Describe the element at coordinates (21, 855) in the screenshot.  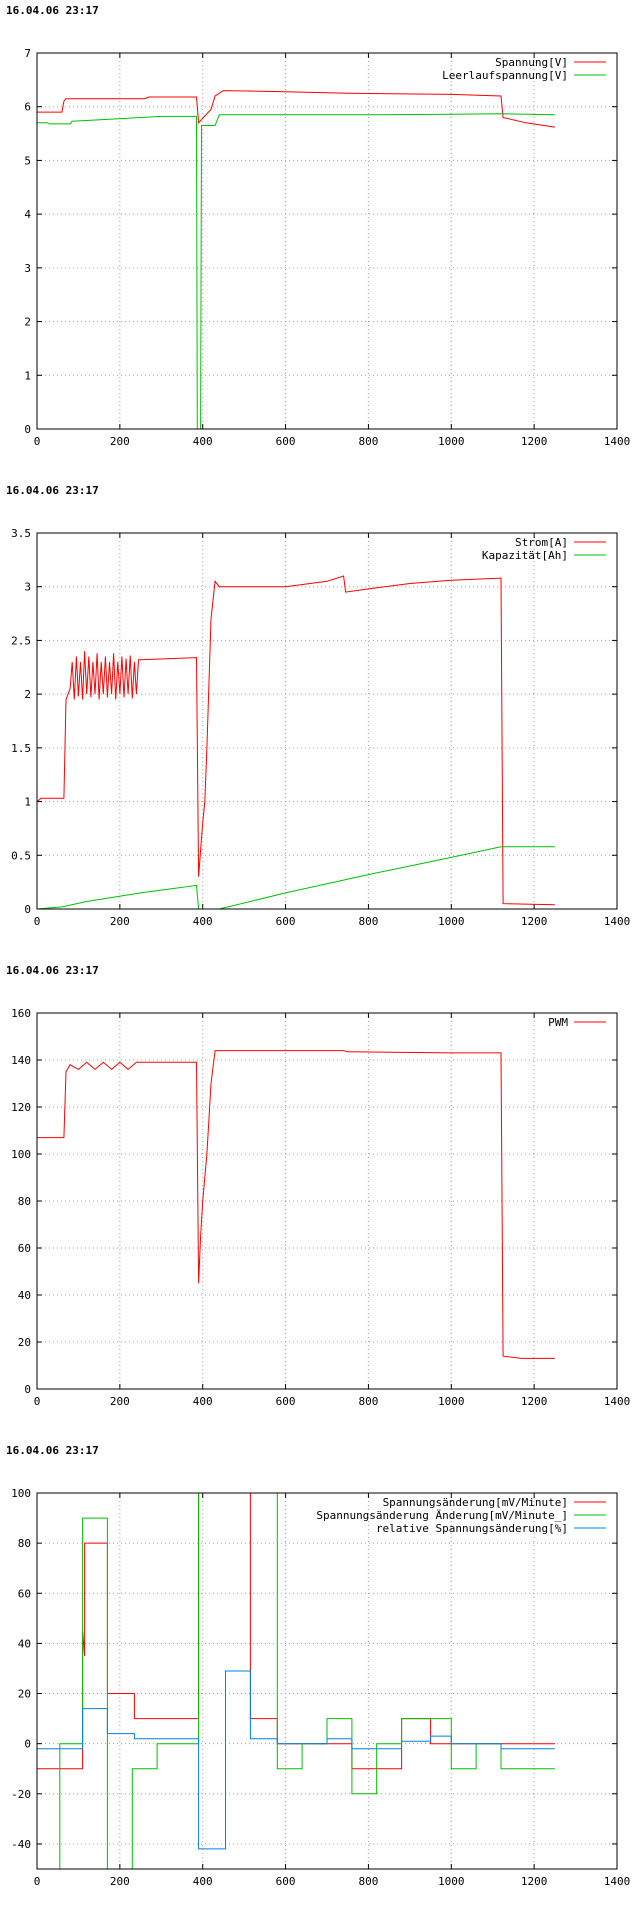
I see `y-tick-label: 0.5` at that location.